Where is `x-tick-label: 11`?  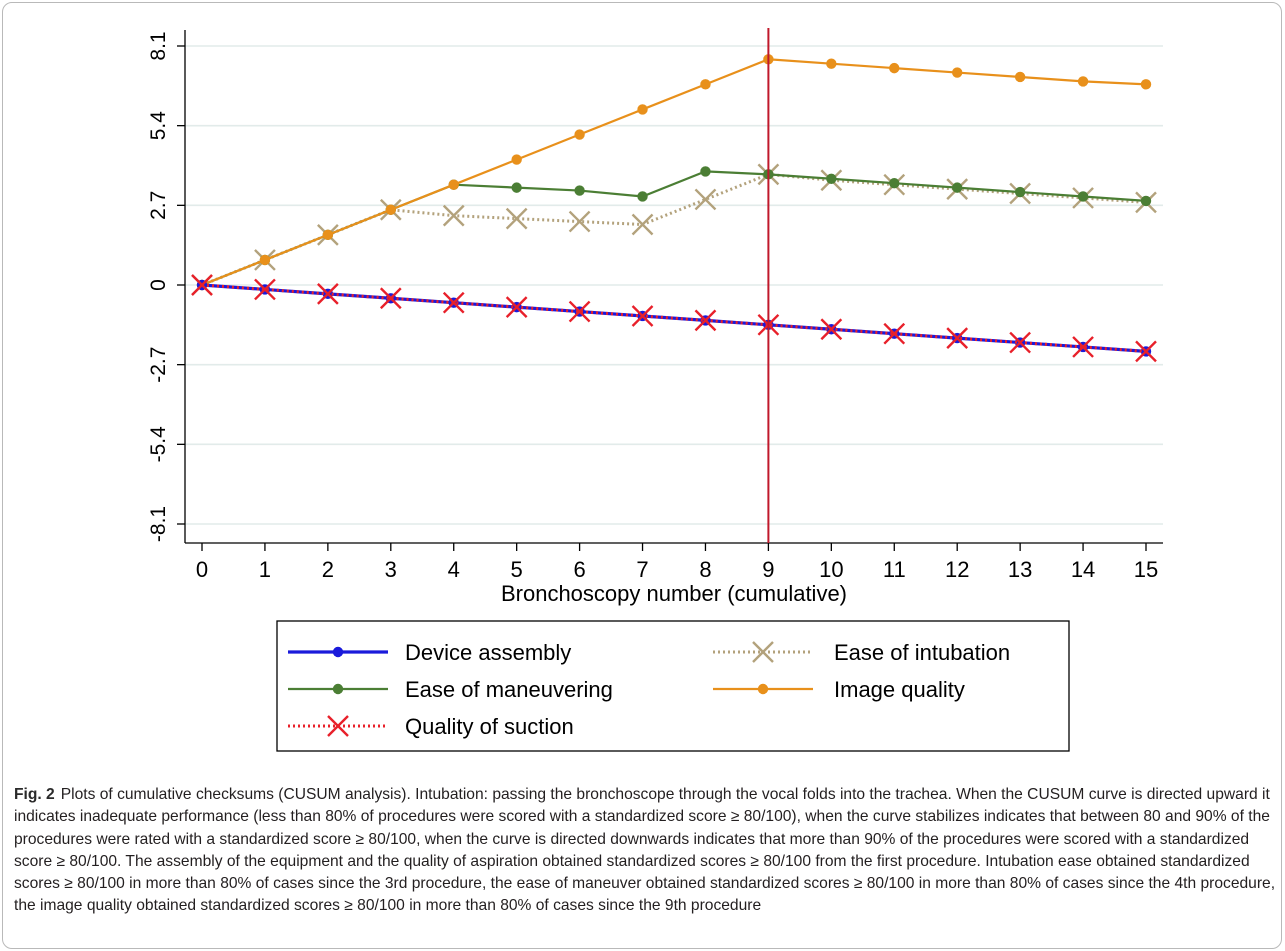
x-tick-label: 11 is located at coordinates (894, 569).